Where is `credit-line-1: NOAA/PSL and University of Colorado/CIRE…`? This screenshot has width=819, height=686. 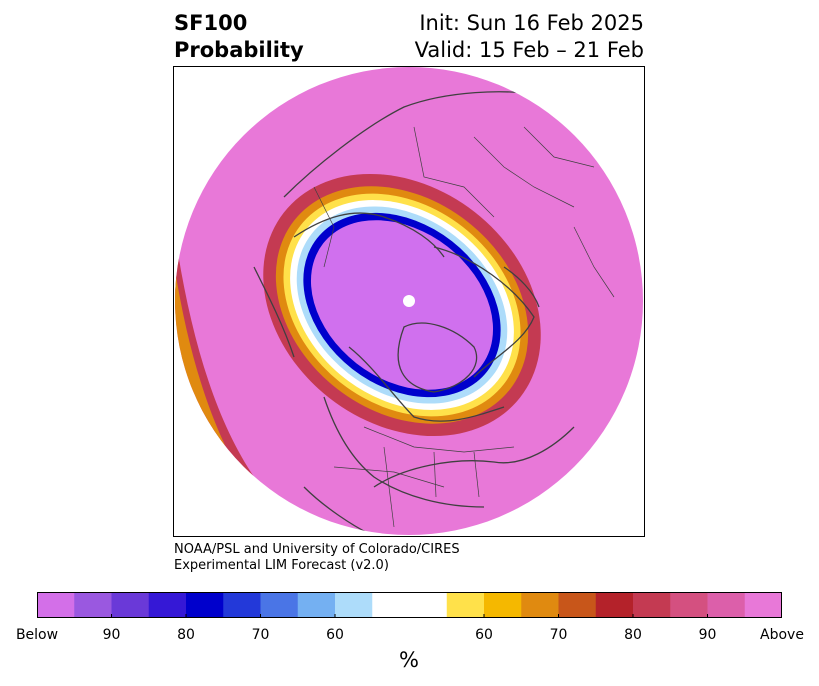
credit-line-1: NOAA/PSL and University of Colorado/CIRE… is located at coordinates (317, 549).